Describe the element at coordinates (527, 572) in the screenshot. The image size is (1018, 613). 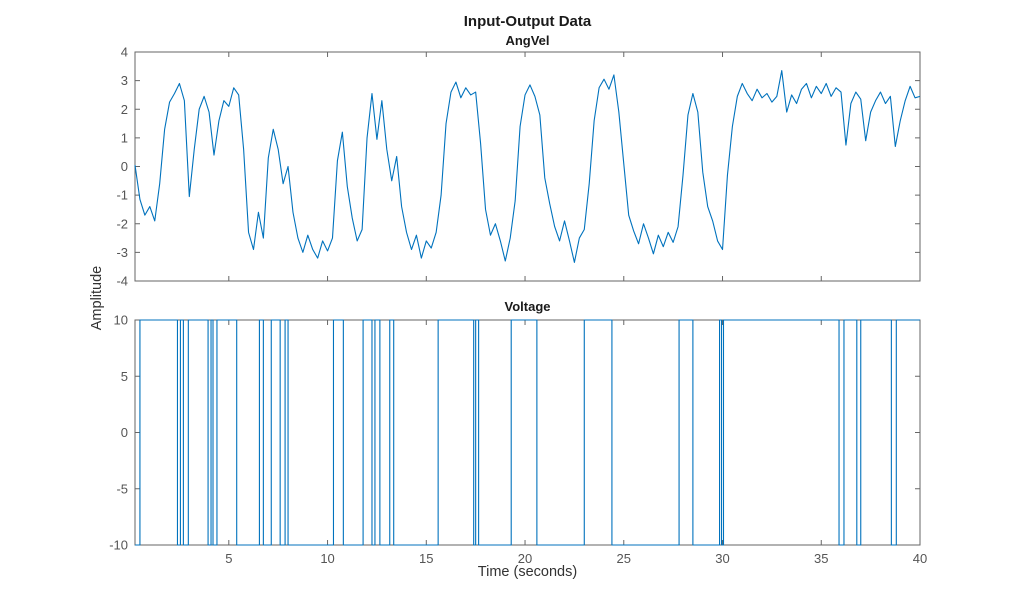
I see `x-axis-label: Time (seconds)` at that location.